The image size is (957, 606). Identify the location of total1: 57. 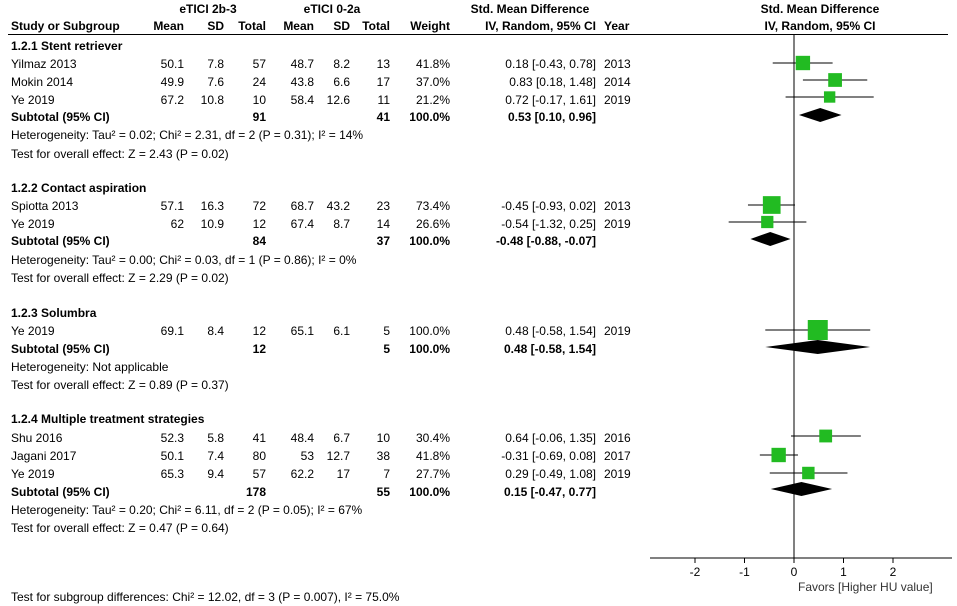
(259, 474).